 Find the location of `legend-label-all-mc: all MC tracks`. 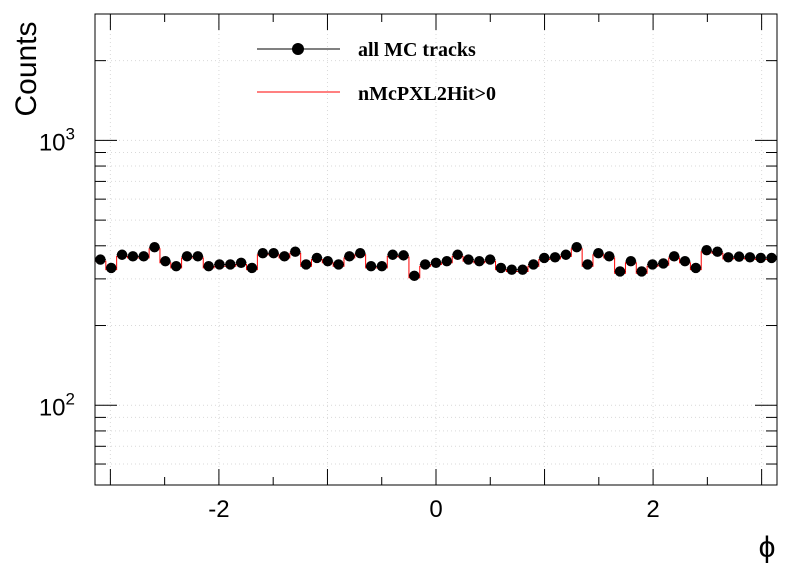

legend-label-all-mc: all MC tracks is located at coordinates (417, 50).